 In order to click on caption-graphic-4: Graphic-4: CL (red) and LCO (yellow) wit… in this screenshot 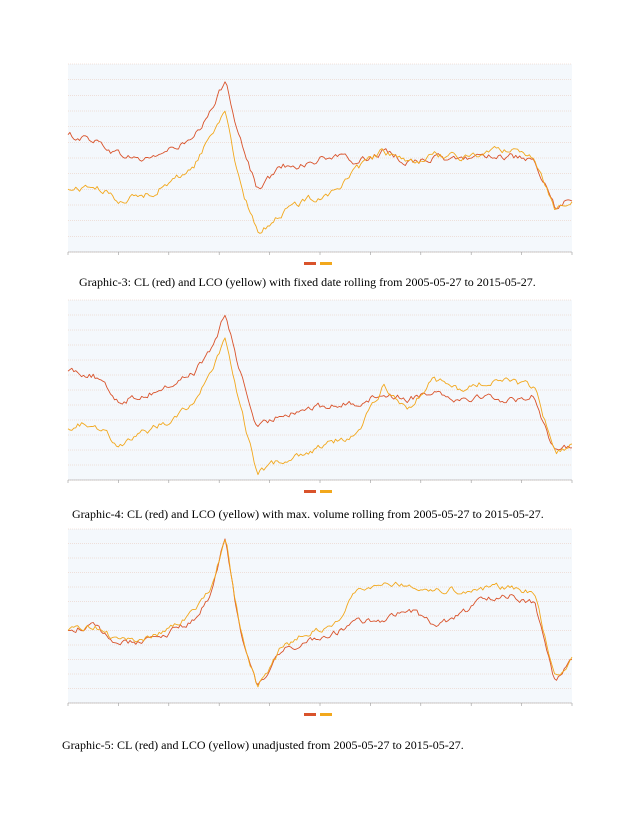, I will do `click(308, 514)`.